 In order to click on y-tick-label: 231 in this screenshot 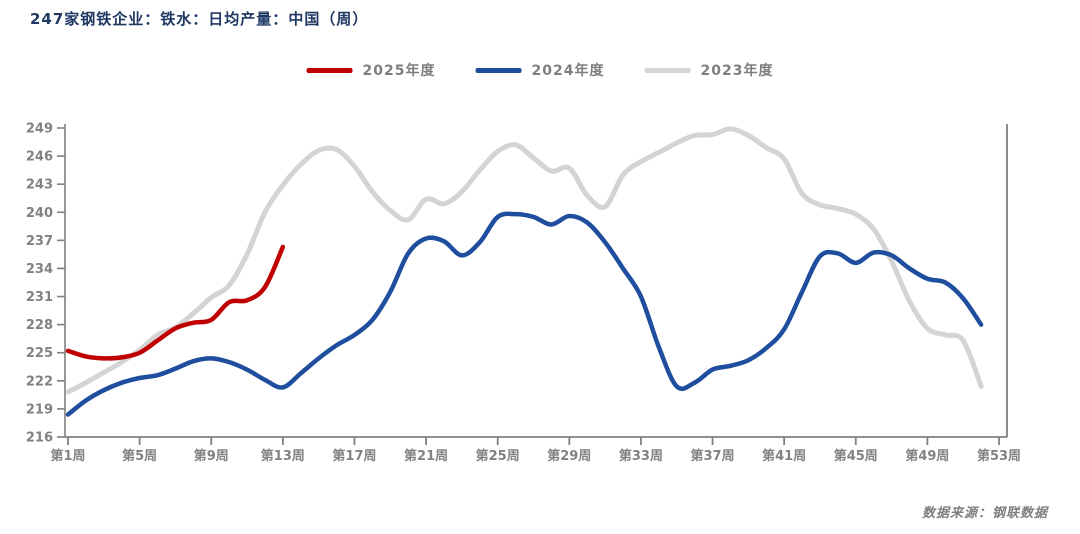, I will do `click(39, 297)`.